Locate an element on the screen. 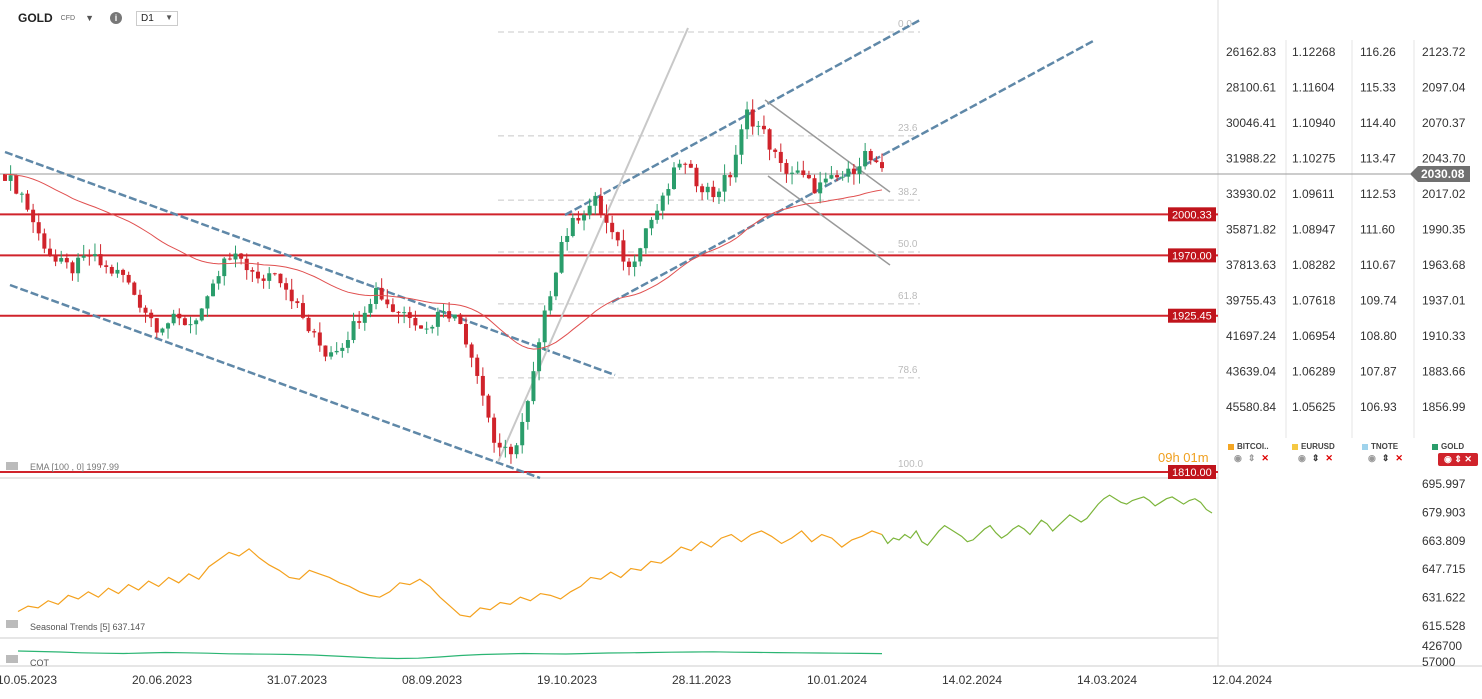 This screenshot has height=699, width=1482. seasonal-series-line is located at coordinates (450, 574).